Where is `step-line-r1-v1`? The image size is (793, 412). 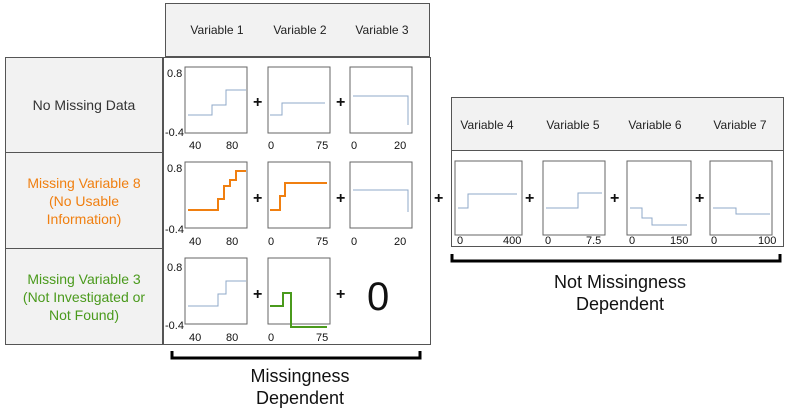
step-line-r1-v1 is located at coordinates (217, 102).